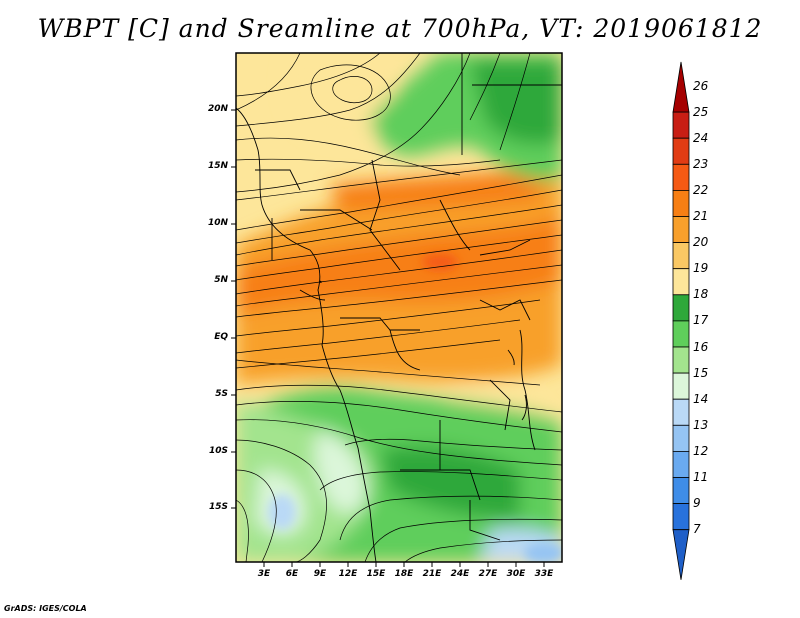 Image resolution: width=800 pixels, height=618 pixels. I want to click on colorbar-label: 12, so click(701, 451).